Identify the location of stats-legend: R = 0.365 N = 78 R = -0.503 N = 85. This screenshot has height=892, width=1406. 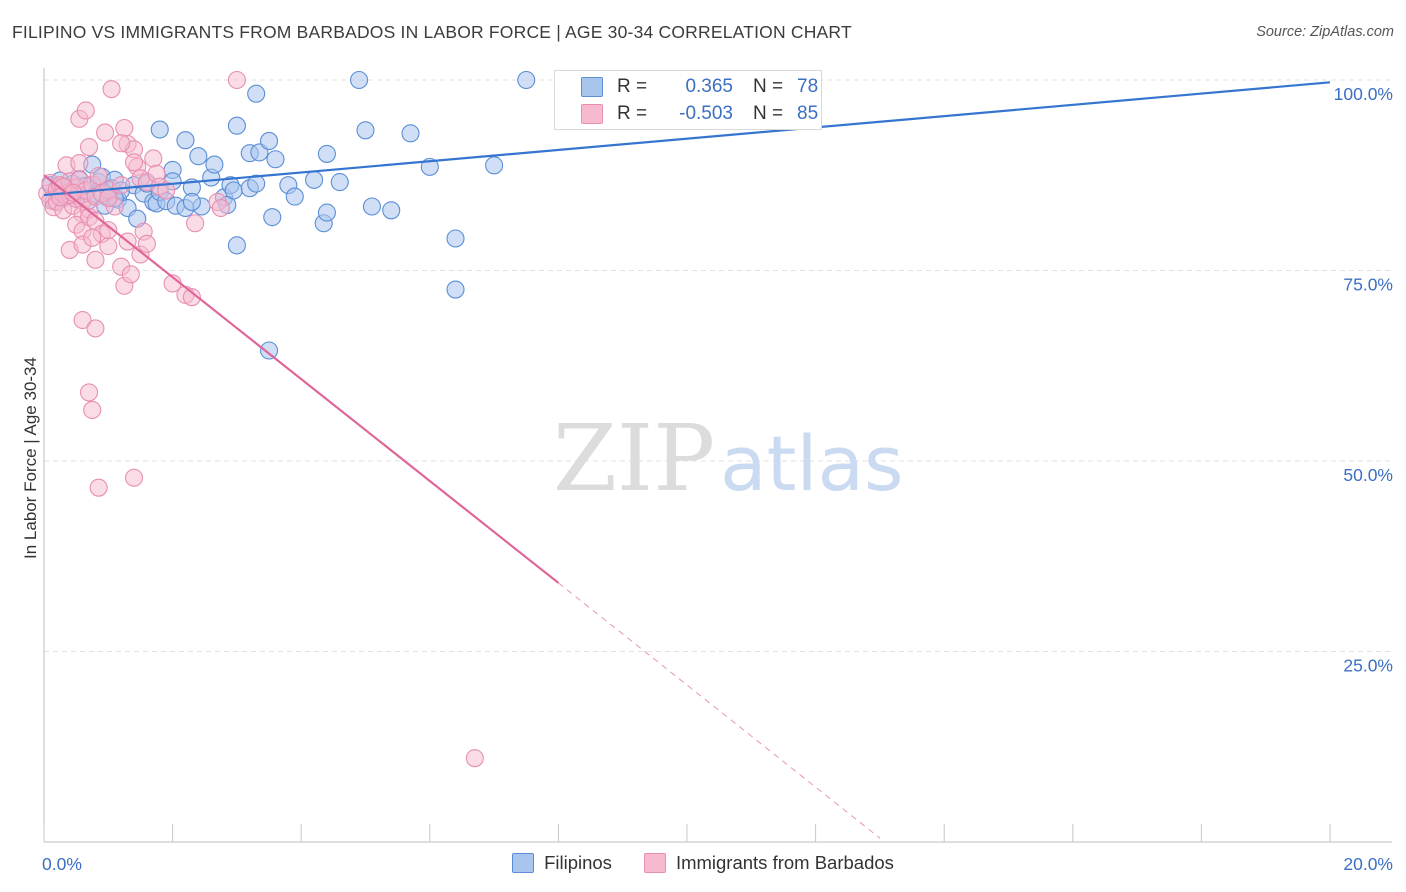
(688, 100).